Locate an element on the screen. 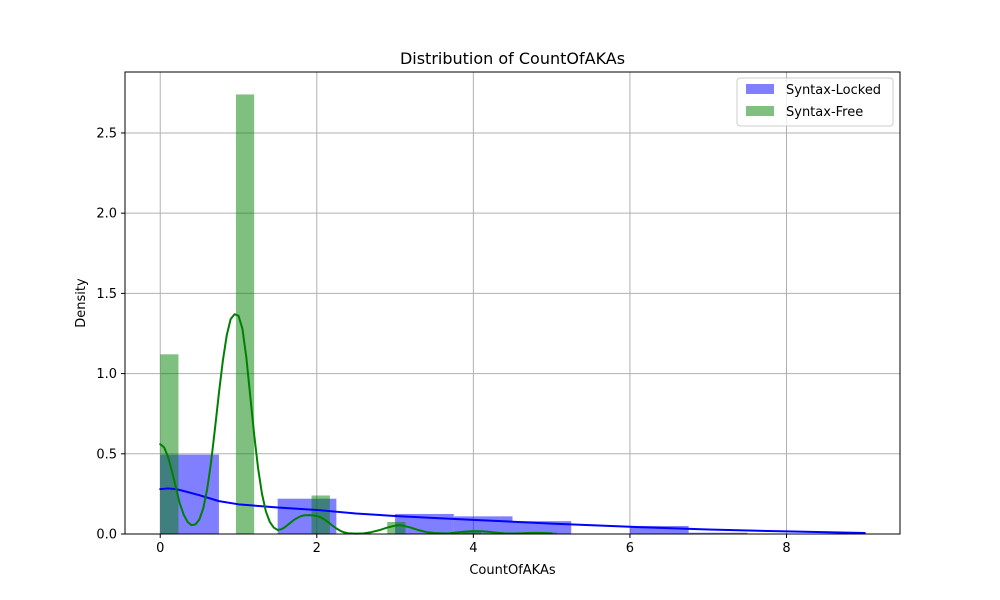 This screenshot has height=600, width=1000. y-tick-label: 0.5 is located at coordinates (106, 454).